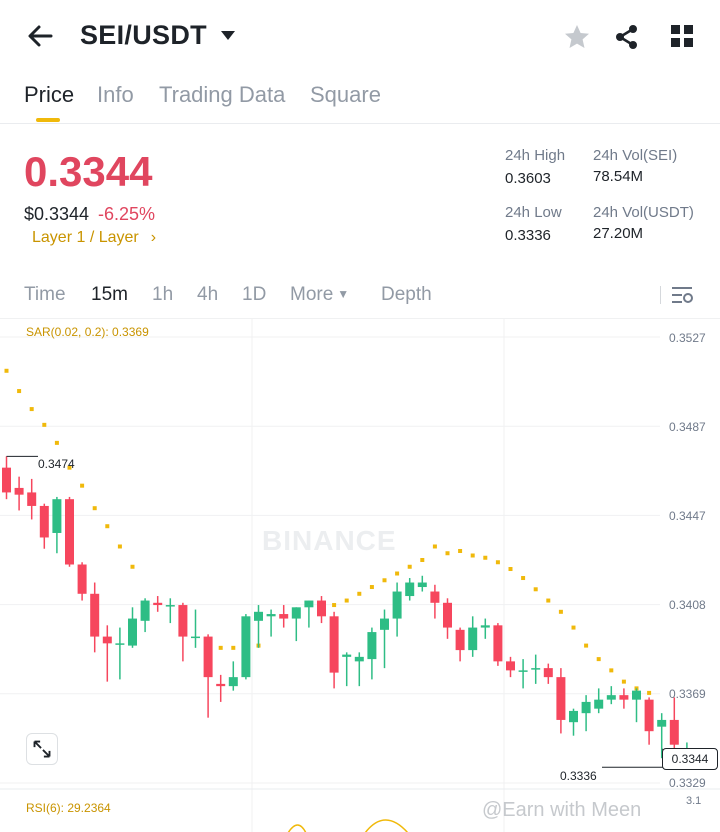  I want to click on price-axis-label: 0.3487, so click(687, 427).